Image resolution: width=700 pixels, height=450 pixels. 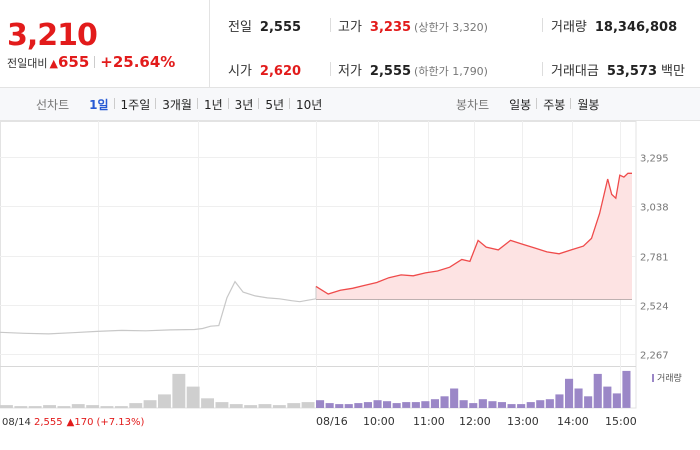 I want to click on chart-fills, so click(x=474, y=236).